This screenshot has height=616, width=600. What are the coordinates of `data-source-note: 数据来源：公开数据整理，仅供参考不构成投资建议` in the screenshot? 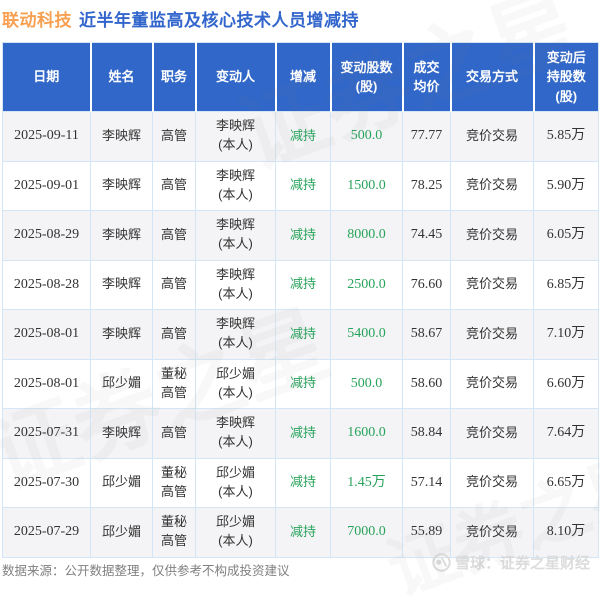 It's located at (146, 571).